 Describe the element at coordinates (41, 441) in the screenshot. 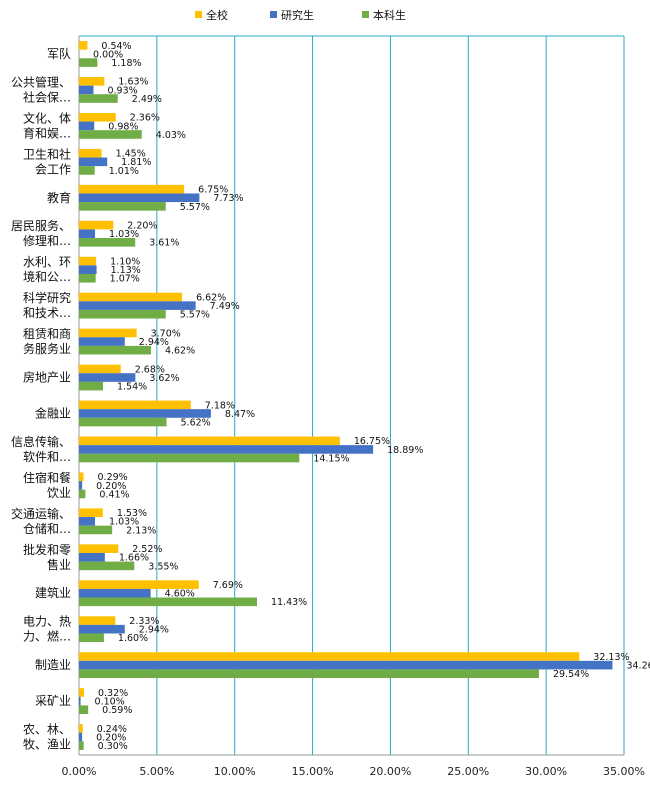

I see `category-label: 信息传输、` at that location.